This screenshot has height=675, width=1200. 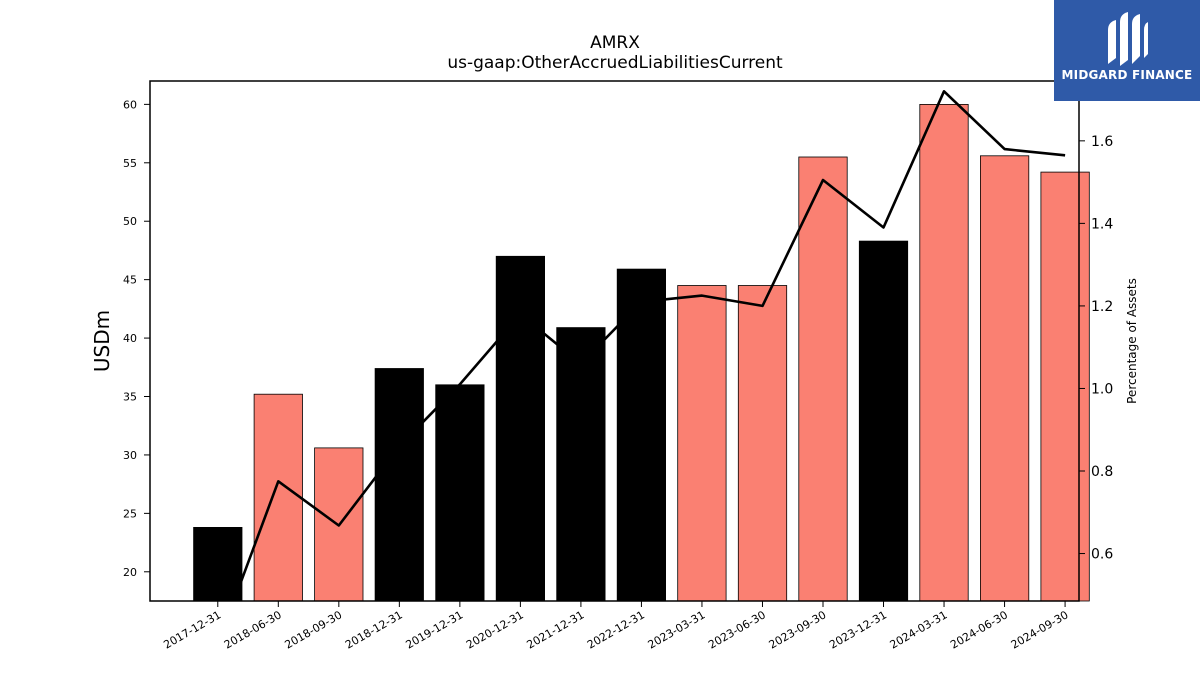 What do you see at coordinates (130, 104) in the screenshot?
I see `y-tick-label: 60` at bounding box center [130, 104].